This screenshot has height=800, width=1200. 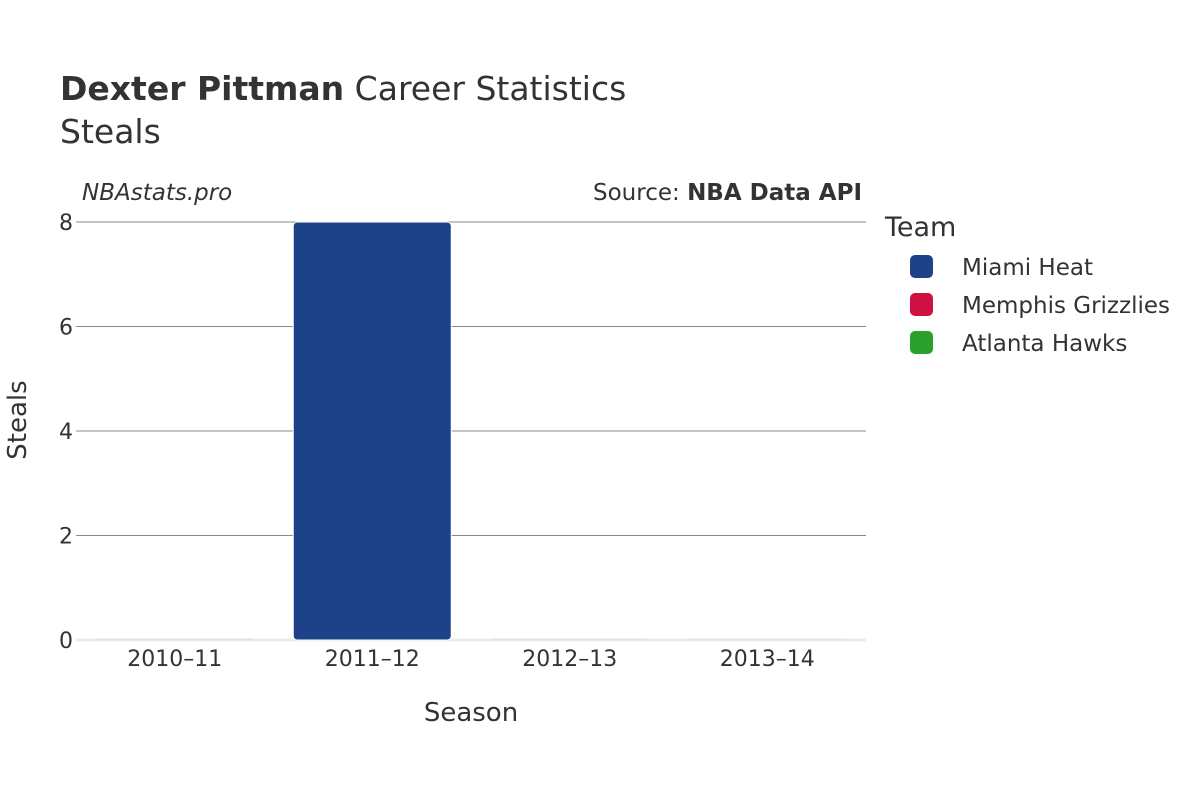 What do you see at coordinates (66, 223) in the screenshot?
I see `y-tick-label: 8` at bounding box center [66, 223].